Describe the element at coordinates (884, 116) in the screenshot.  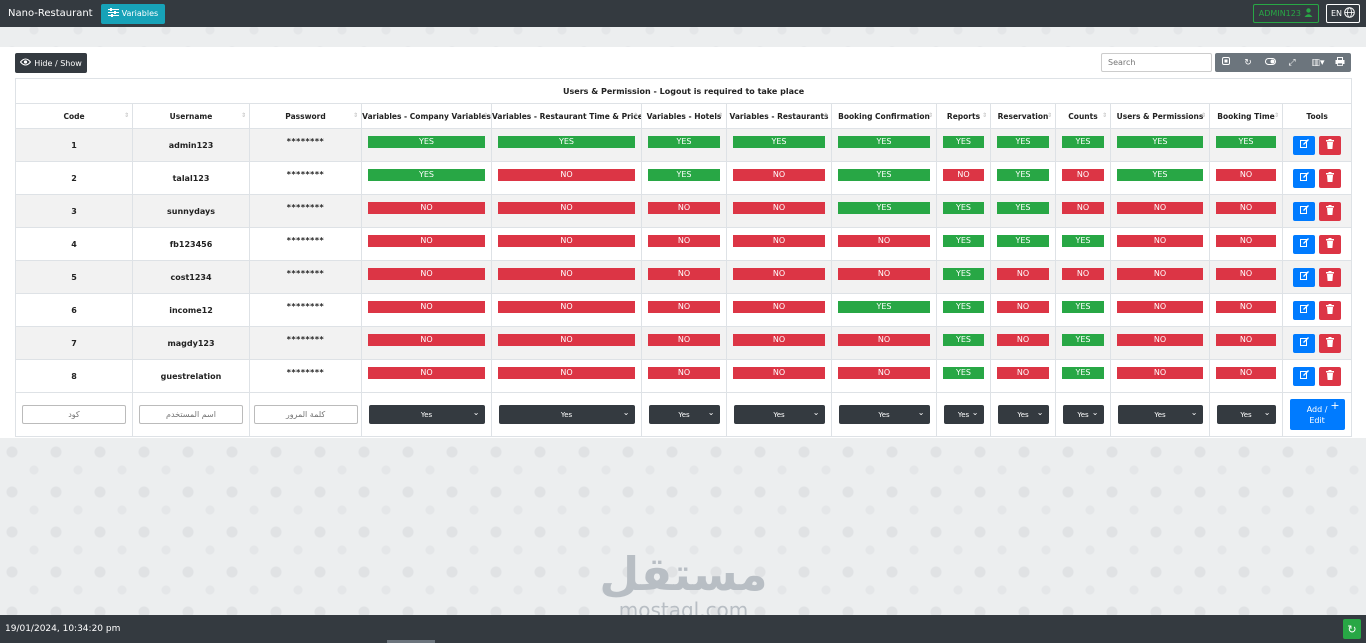
I see `column-header: Booking Confirmation ⇕` at that location.